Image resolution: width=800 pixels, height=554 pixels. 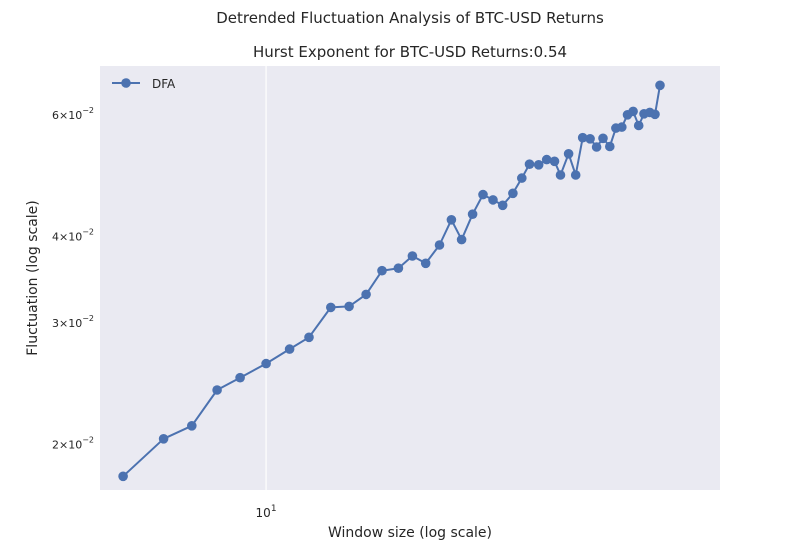 I want to click on legend: DFA, so click(x=144, y=84).